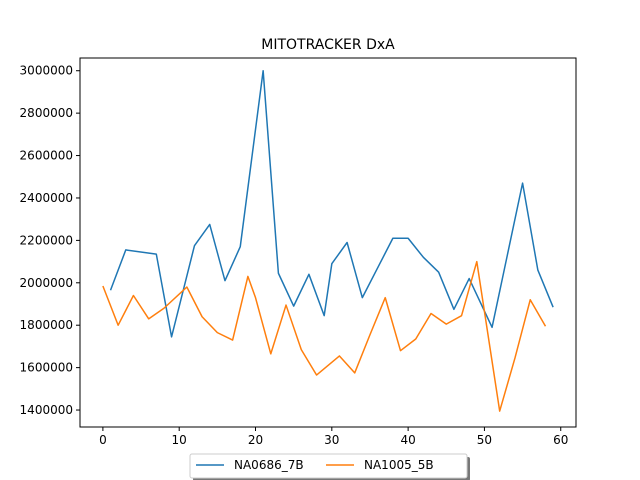  What do you see at coordinates (179, 440) in the screenshot?
I see `x-tick-label: 10` at bounding box center [179, 440].